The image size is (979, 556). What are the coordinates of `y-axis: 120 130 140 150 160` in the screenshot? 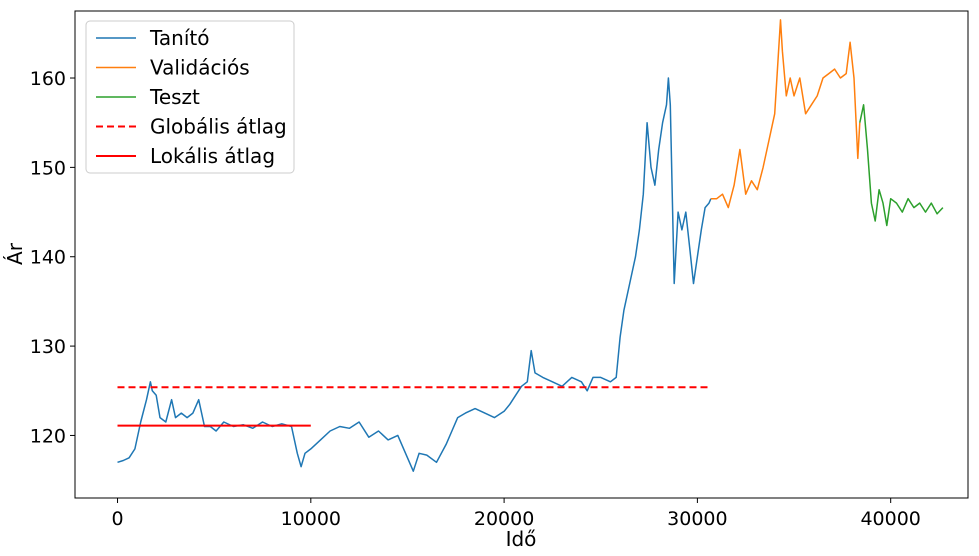 It's located at (52, 257).